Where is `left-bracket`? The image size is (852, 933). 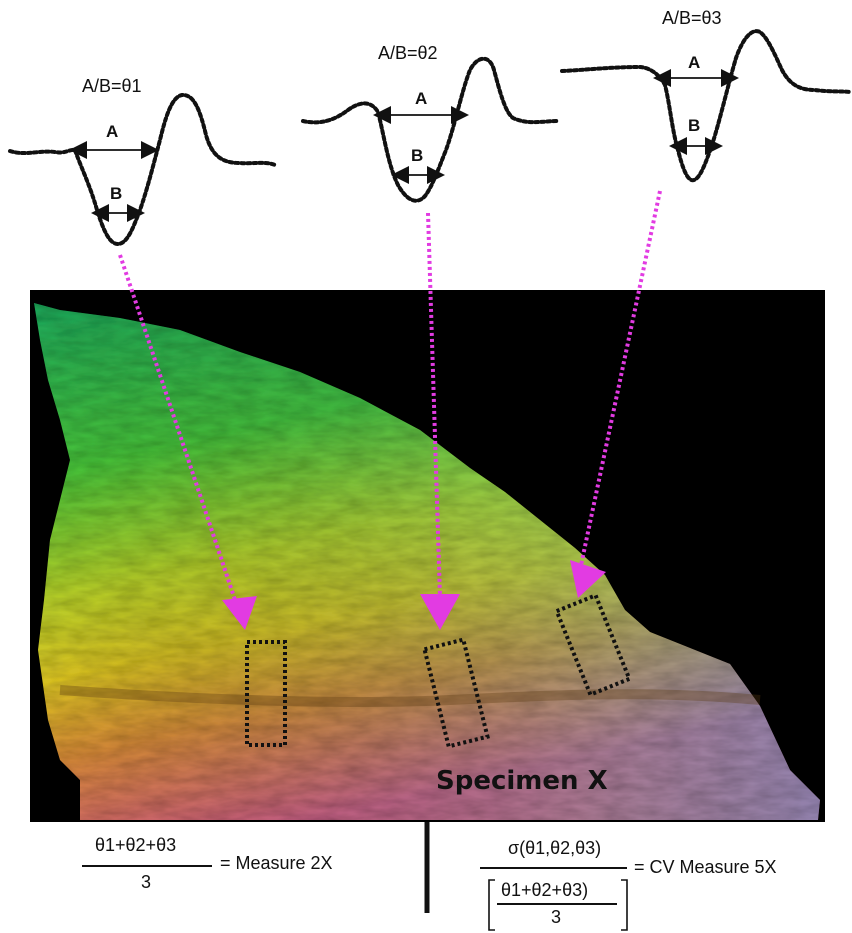
left-bracket is located at coordinates (491, 905).